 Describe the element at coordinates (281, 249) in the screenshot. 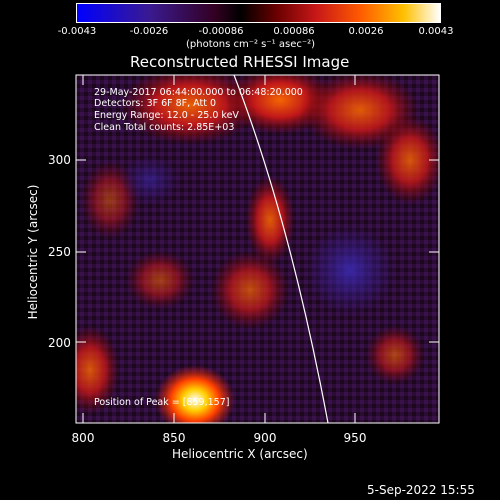

I see `solar-limb-line` at that location.